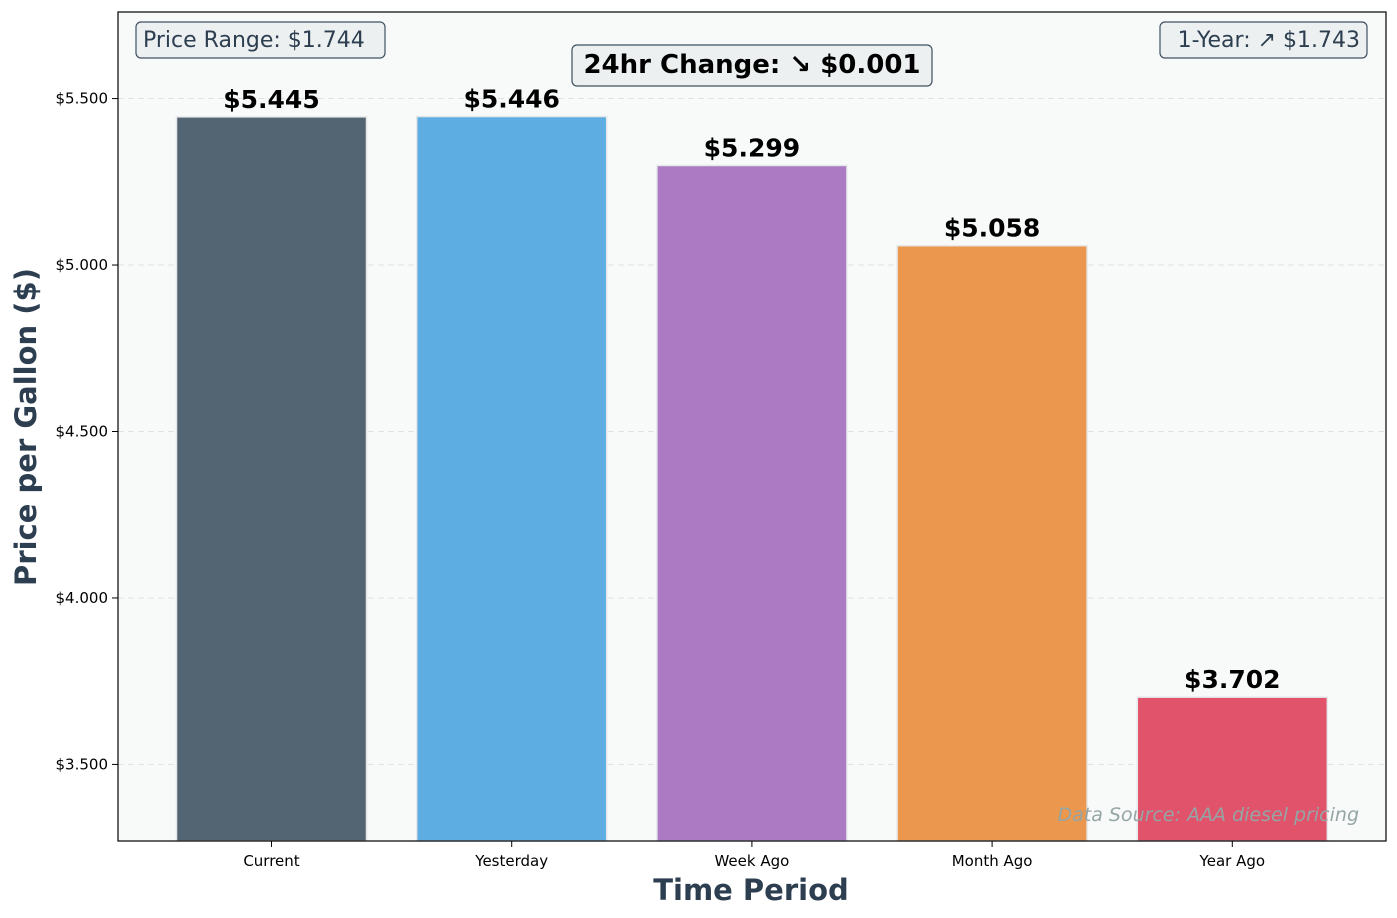  I want to click on x-tick-label: Current, so click(271, 861).